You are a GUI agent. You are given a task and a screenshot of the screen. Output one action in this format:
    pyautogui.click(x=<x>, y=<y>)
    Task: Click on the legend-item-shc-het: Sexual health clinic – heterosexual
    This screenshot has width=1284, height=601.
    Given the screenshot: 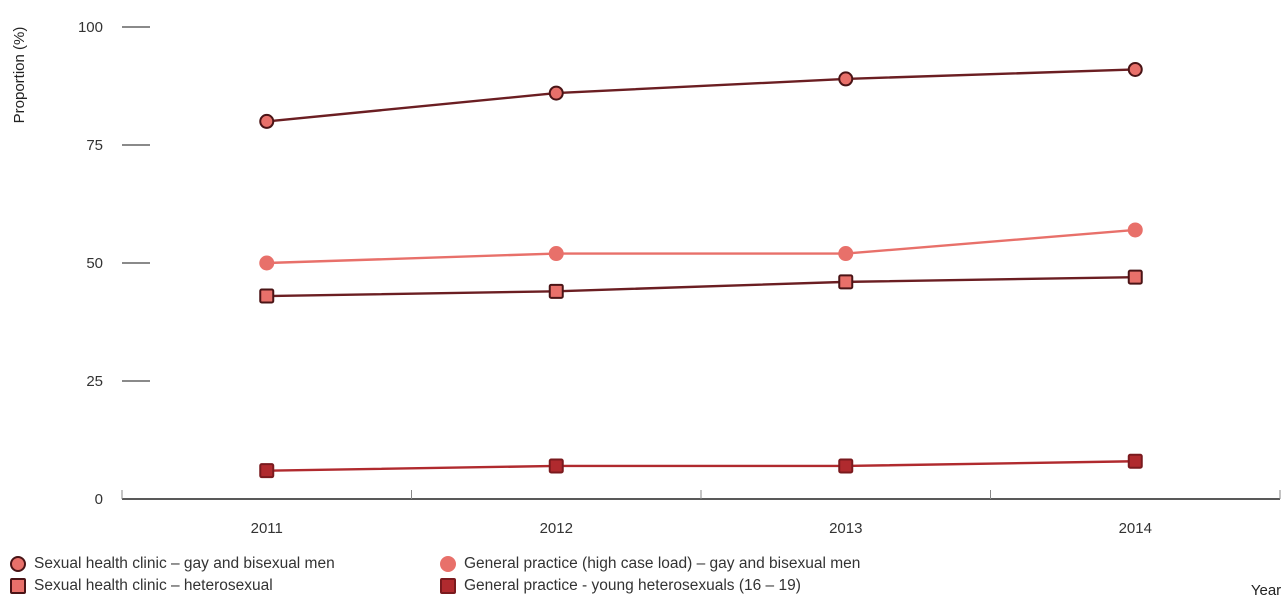 What is the action you would take?
    pyautogui.click(x=141, y=586)
    